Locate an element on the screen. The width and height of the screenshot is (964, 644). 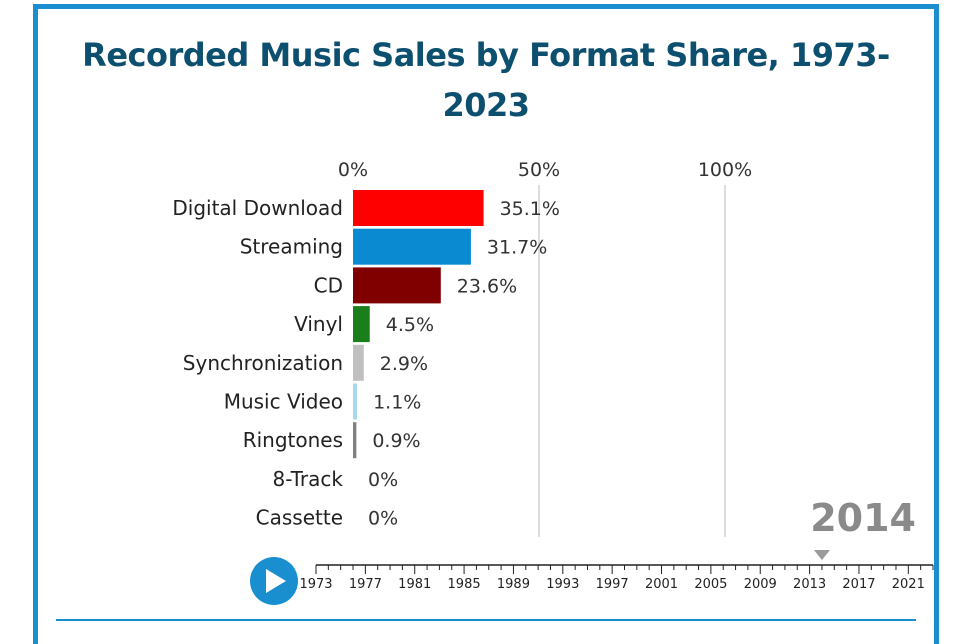
timeline-year-label: 2005 is located at coordinates (710, 584).